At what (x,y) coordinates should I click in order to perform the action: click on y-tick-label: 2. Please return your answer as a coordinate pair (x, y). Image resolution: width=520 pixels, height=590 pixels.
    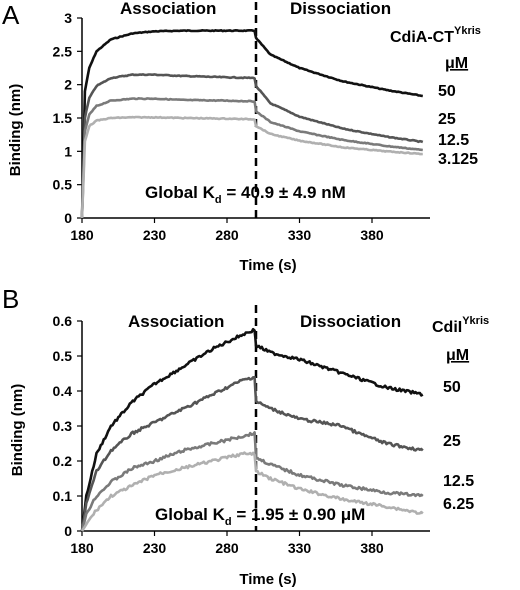
    Looking at the image, I should click on (68, 85).